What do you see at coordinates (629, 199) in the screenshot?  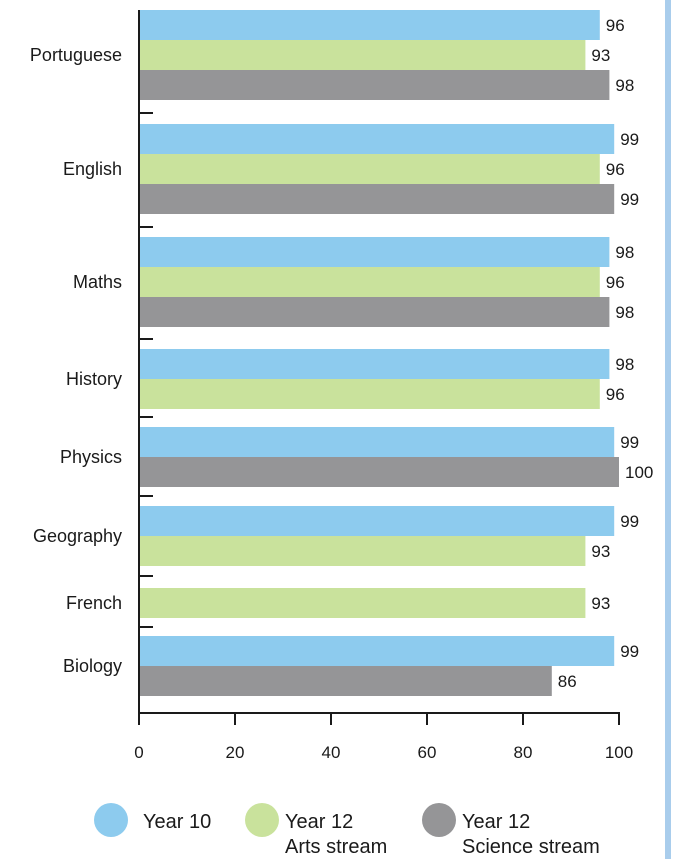 I see `value-label-english-science: 99` at bounding box center [629, 199].